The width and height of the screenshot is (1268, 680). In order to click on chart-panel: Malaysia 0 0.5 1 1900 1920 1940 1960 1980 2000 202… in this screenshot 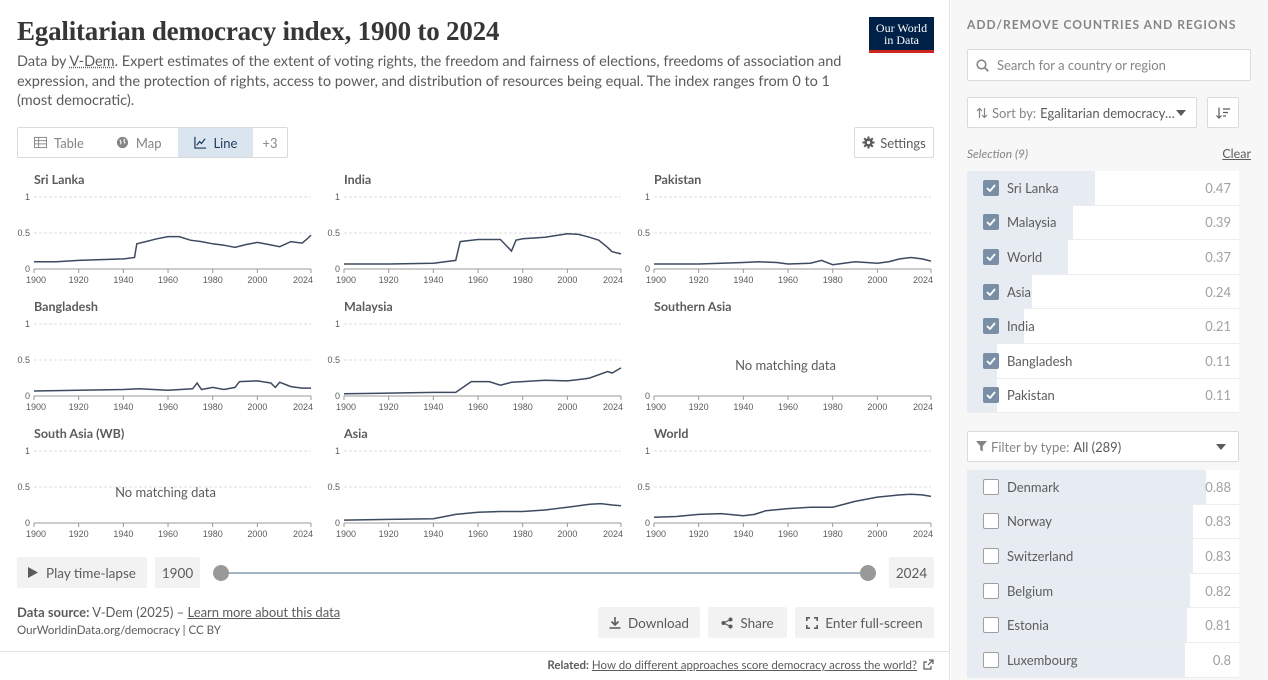, I will do `click(475, 358)`.